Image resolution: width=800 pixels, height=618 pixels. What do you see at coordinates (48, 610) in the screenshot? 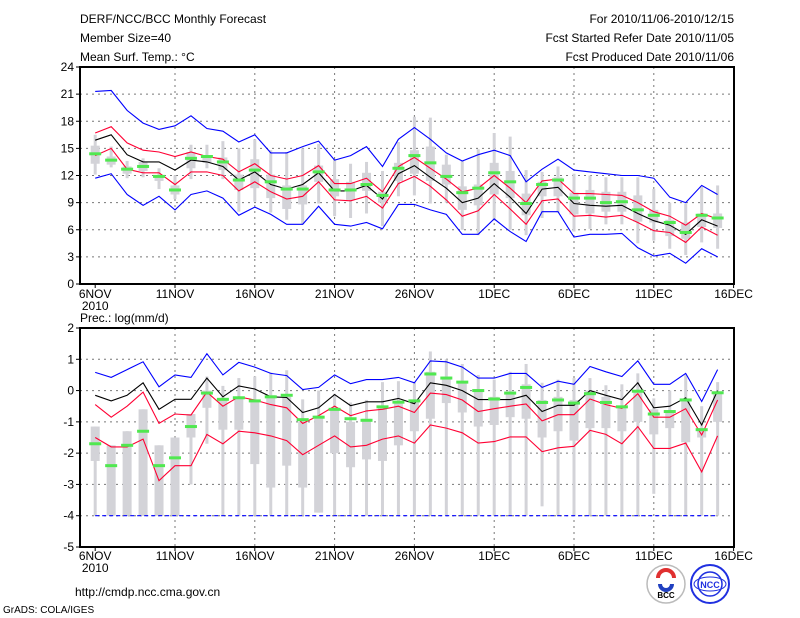
I see `footer-credit: GrADS: COLA/IGES` at bounding box center [48, 610].